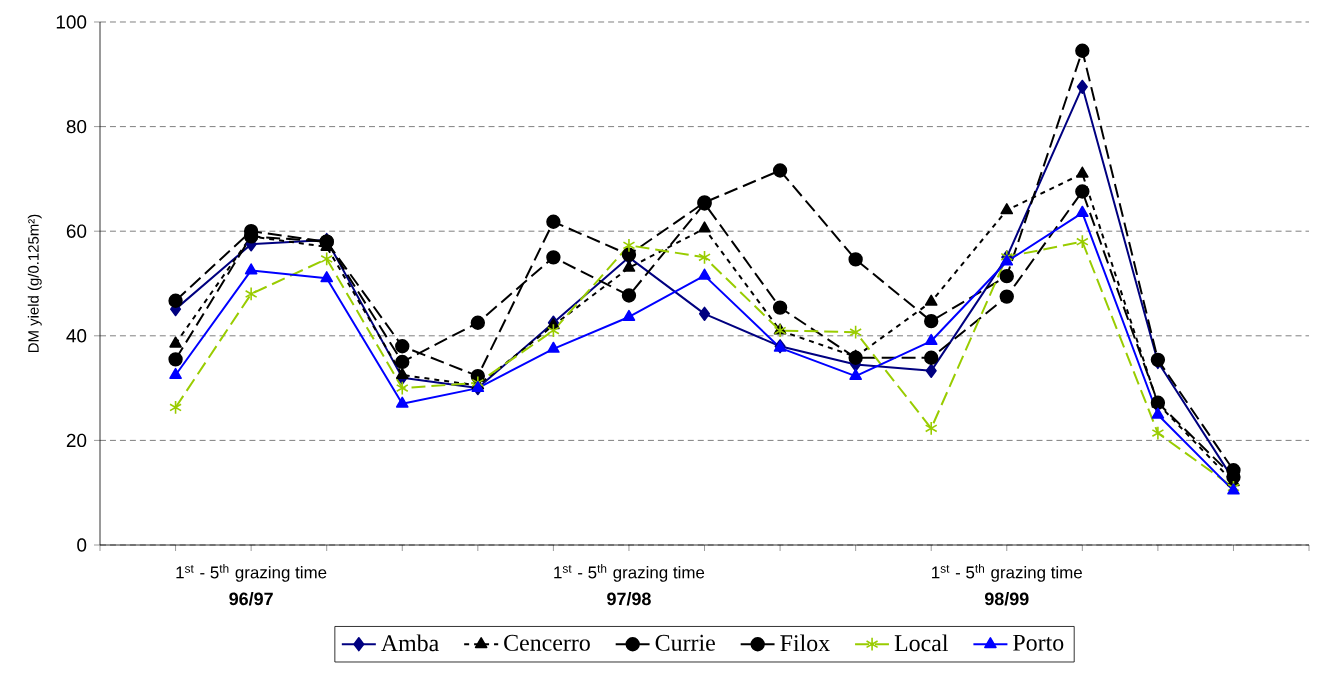 Image resolution: width=1330 pixels, height=673 pixels. I want to click on y-tick-label: 40, so click(76, 336).